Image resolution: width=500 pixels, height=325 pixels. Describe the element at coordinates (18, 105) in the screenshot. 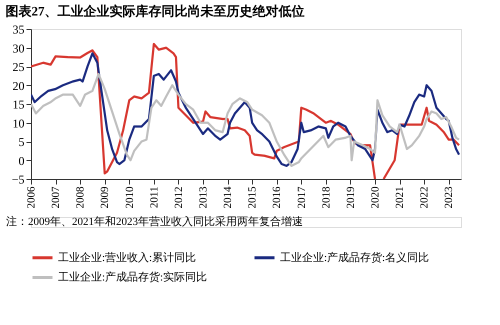

I see `y-tick-label: 15` at that location.